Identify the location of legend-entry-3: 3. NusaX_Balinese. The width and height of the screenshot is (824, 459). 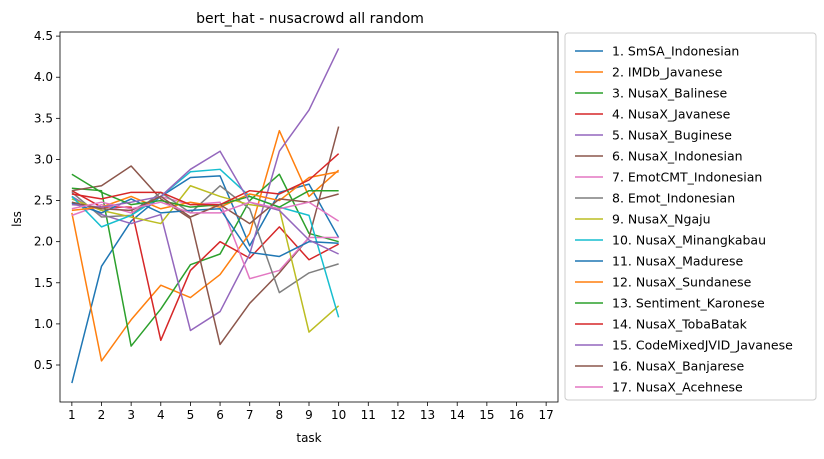
(669, 93).